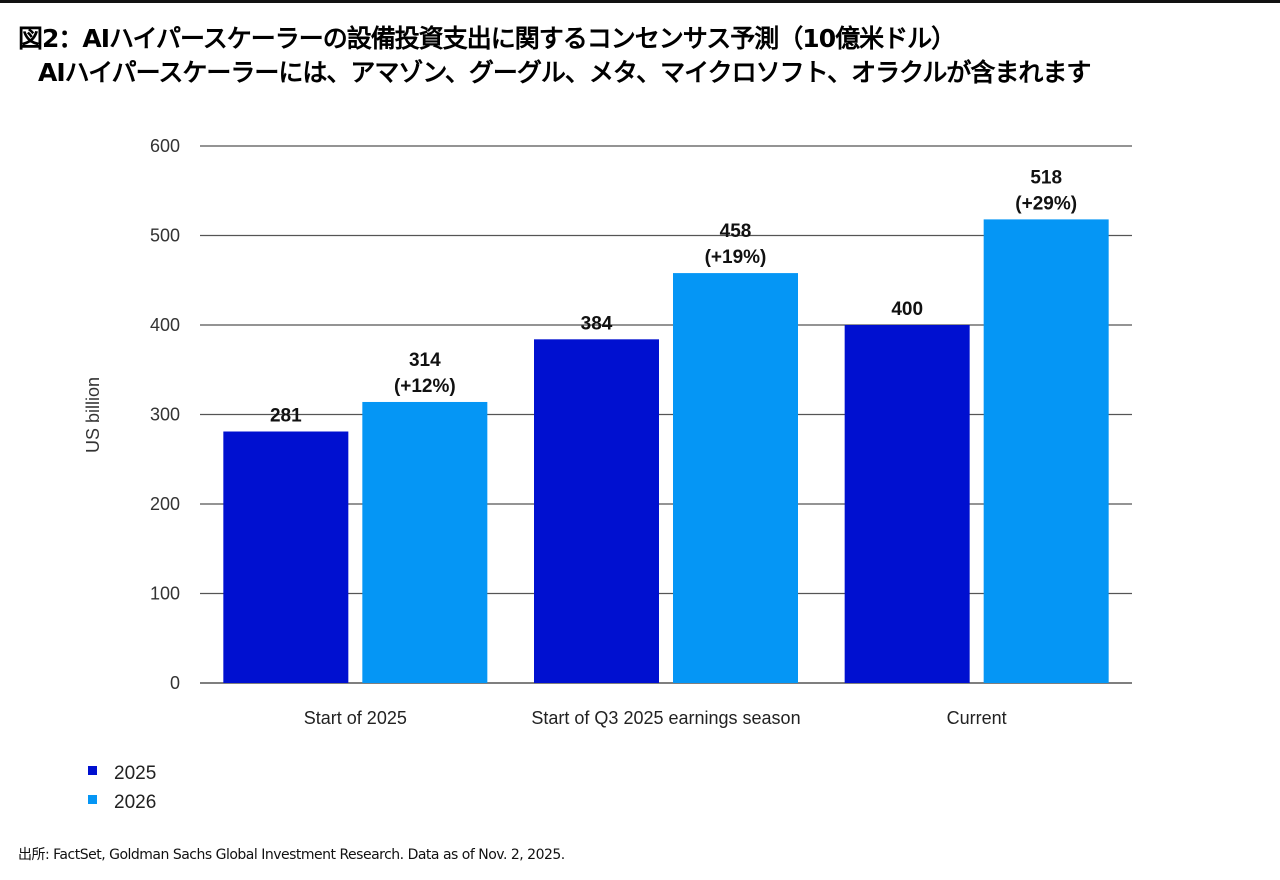 The image size is (1280, 880). Describe the element at coordinates (425, 386) in the screenshot. I see `data-label: (+12%)` at that location.